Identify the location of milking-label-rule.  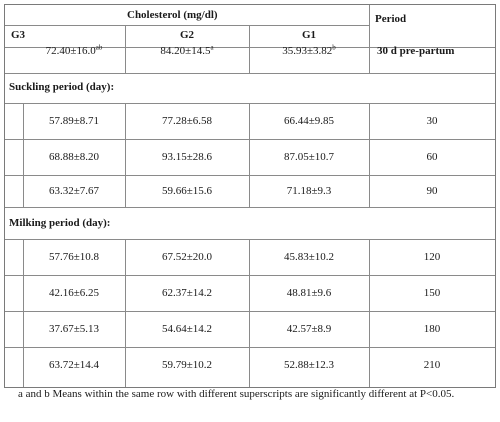
(250, 239).